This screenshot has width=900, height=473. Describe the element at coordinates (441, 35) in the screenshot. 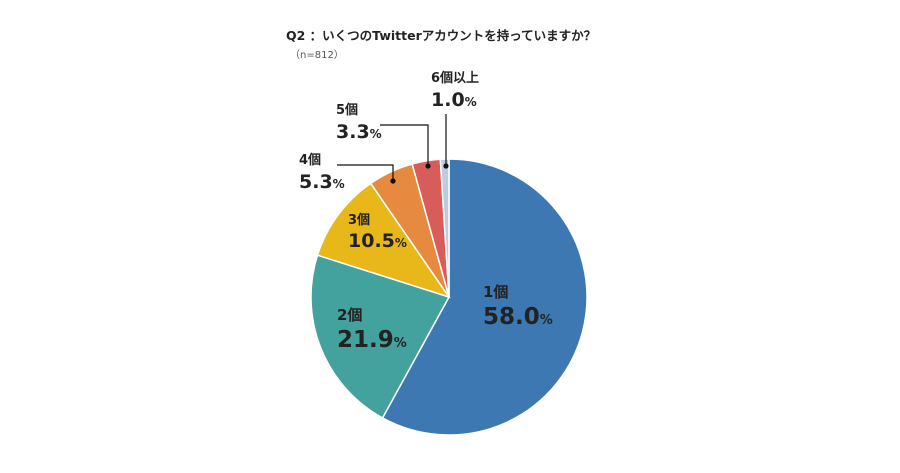

I see `chart-title: Q2 ：いくつのTwitterアカウントを持っていますか？` at that location.